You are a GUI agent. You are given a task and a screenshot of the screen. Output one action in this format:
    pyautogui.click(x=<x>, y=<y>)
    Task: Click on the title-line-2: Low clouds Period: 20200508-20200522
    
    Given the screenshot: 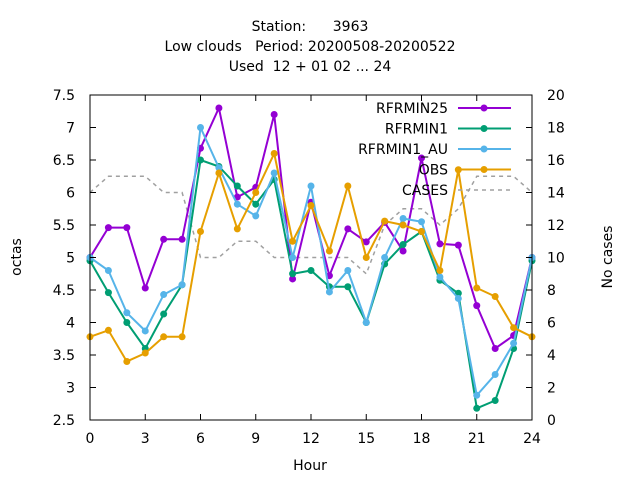 What is the action you would take?
    pyautogui.click(x=310, y=47)
    